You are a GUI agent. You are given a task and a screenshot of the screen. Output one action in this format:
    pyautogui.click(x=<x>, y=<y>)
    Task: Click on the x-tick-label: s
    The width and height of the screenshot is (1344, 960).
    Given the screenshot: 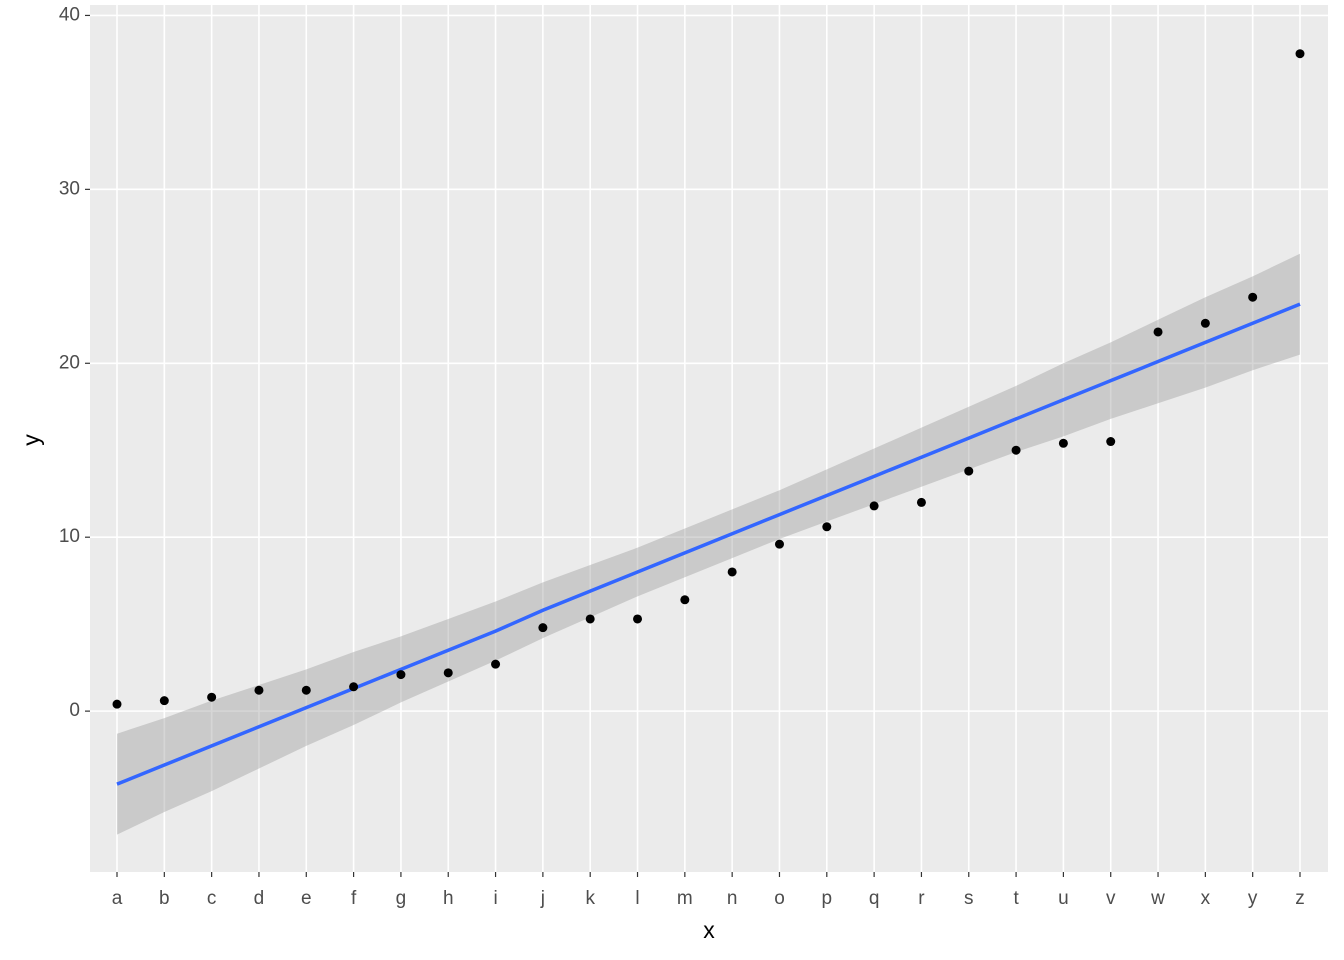 What is the action you would take?
    pyautogui.click(x=969, y=898)
    